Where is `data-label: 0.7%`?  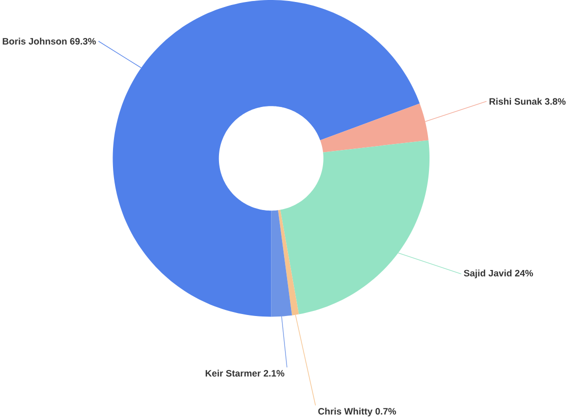
data-label: 0.7% is located at coordinates (385, 411).